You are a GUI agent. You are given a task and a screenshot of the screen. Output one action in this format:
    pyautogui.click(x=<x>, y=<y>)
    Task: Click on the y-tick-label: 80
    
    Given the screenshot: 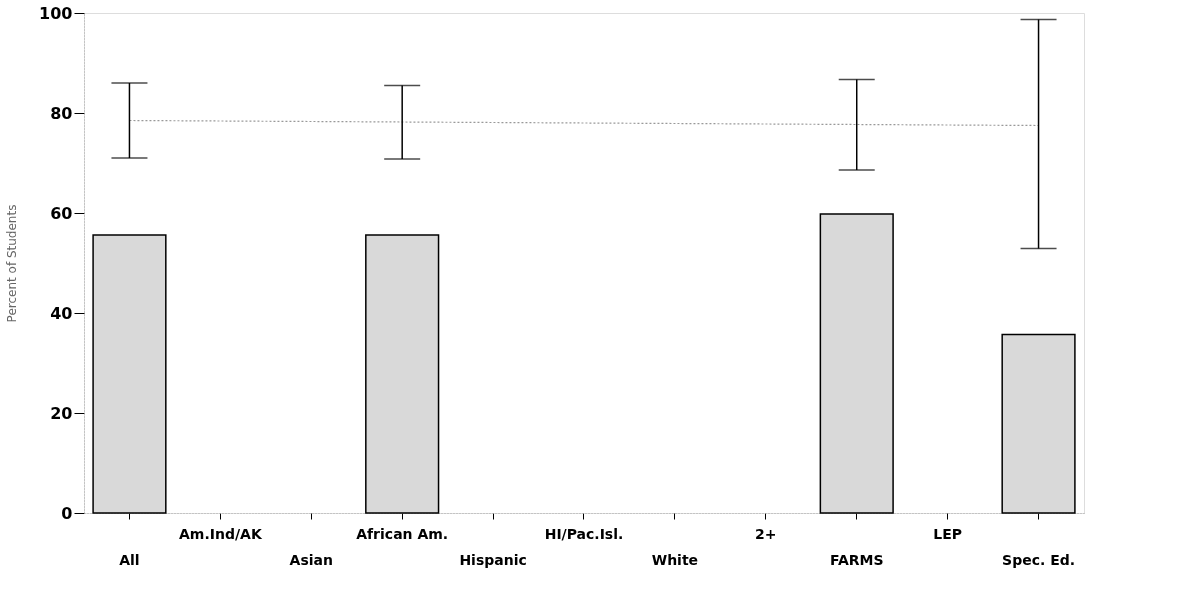 What is the action you would take?
    pyautogui.click(x=61, y=113)
    